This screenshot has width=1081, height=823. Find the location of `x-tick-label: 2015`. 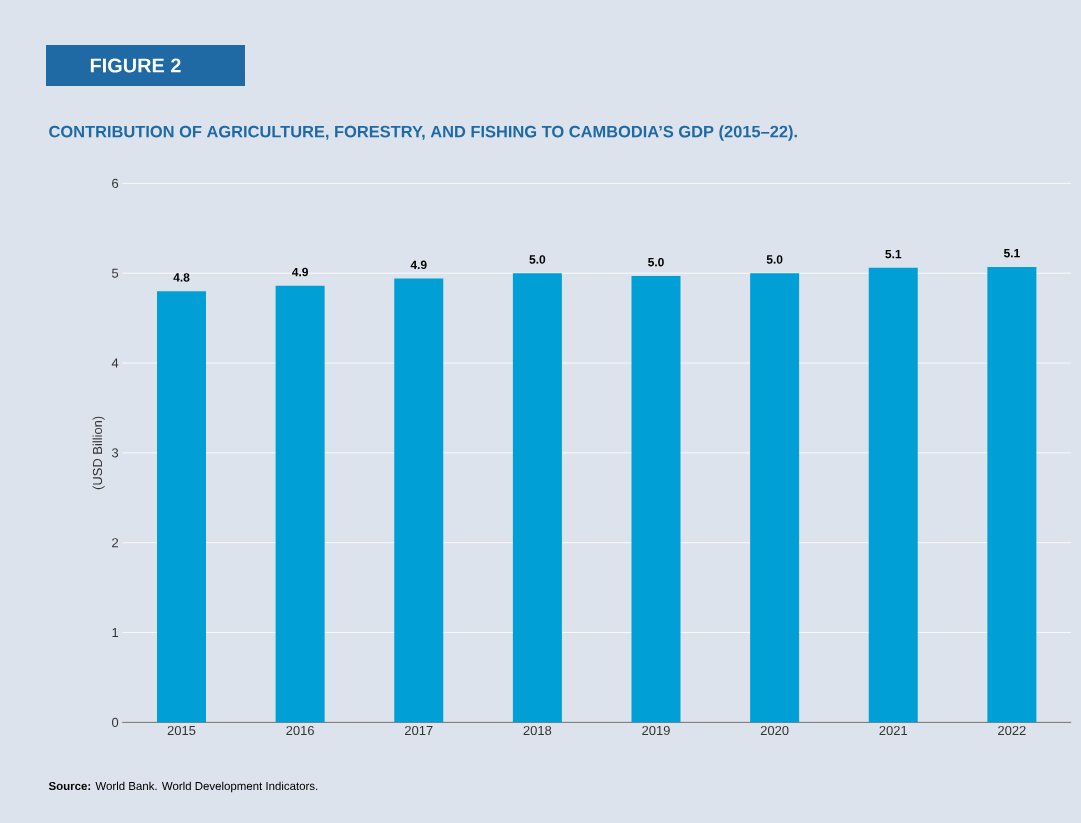

x-tick-label: 2015 is located at coordinates (181, 730).